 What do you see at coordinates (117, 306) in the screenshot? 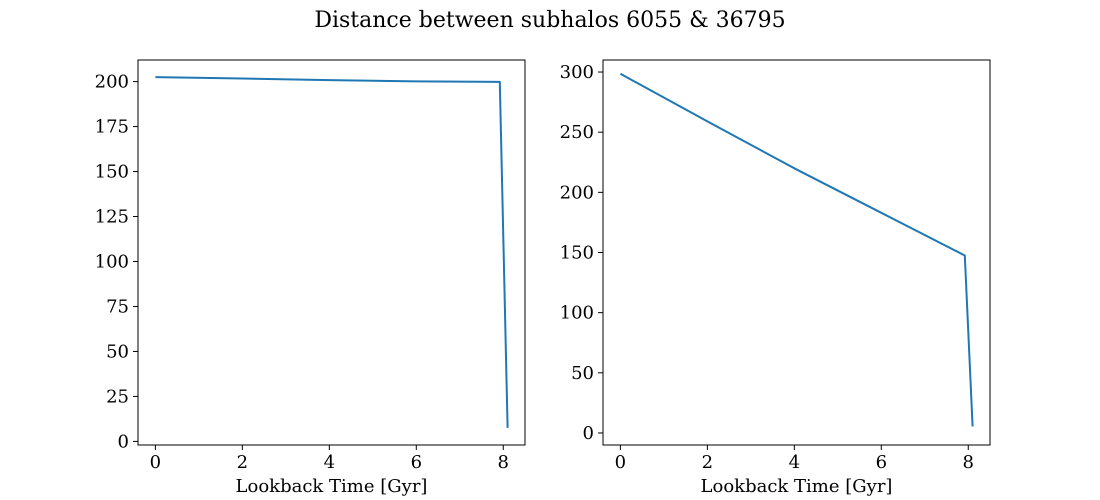
I see `y-tick-label: 75` at bounding box center [117, 306].